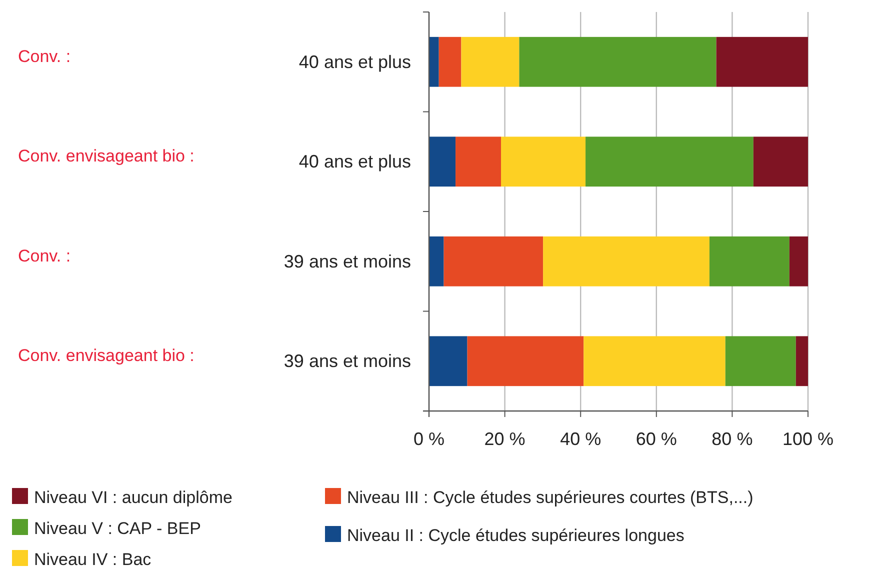  What do you see at coordinates (808, 439) in the screenshot?
I see `x-tick-label: 100 %` at bounding box center [808, 439].